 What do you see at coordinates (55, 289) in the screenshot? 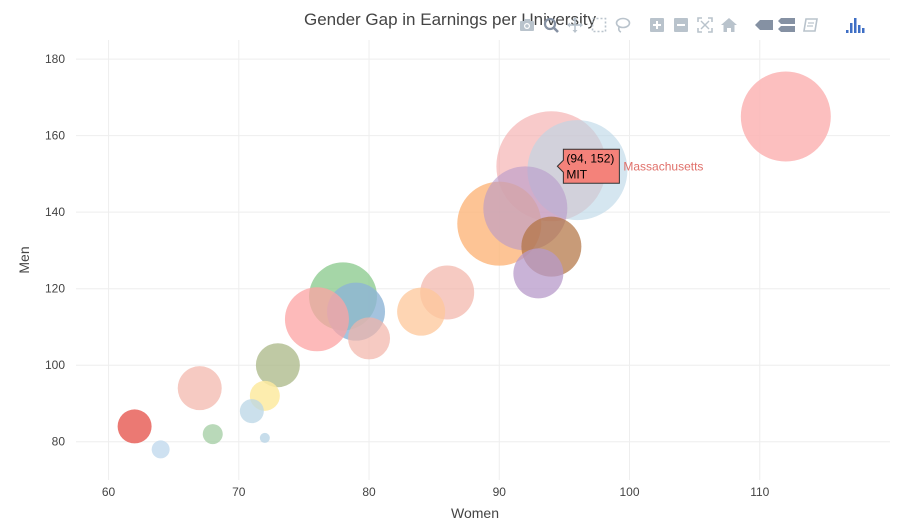
I see `y-tick-label: 120` at bounding box center [55, 289].